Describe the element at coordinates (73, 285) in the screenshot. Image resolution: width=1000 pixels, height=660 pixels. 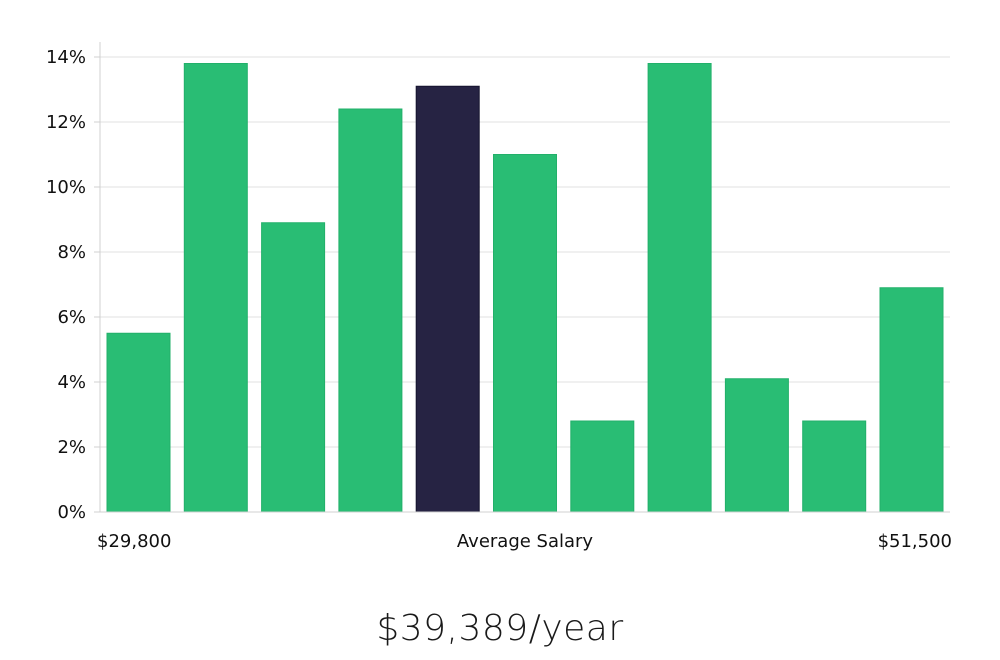
I see `y-axis-ticks: 0% 2% 4% 6% 8% 10% 12% 14%` at that location.